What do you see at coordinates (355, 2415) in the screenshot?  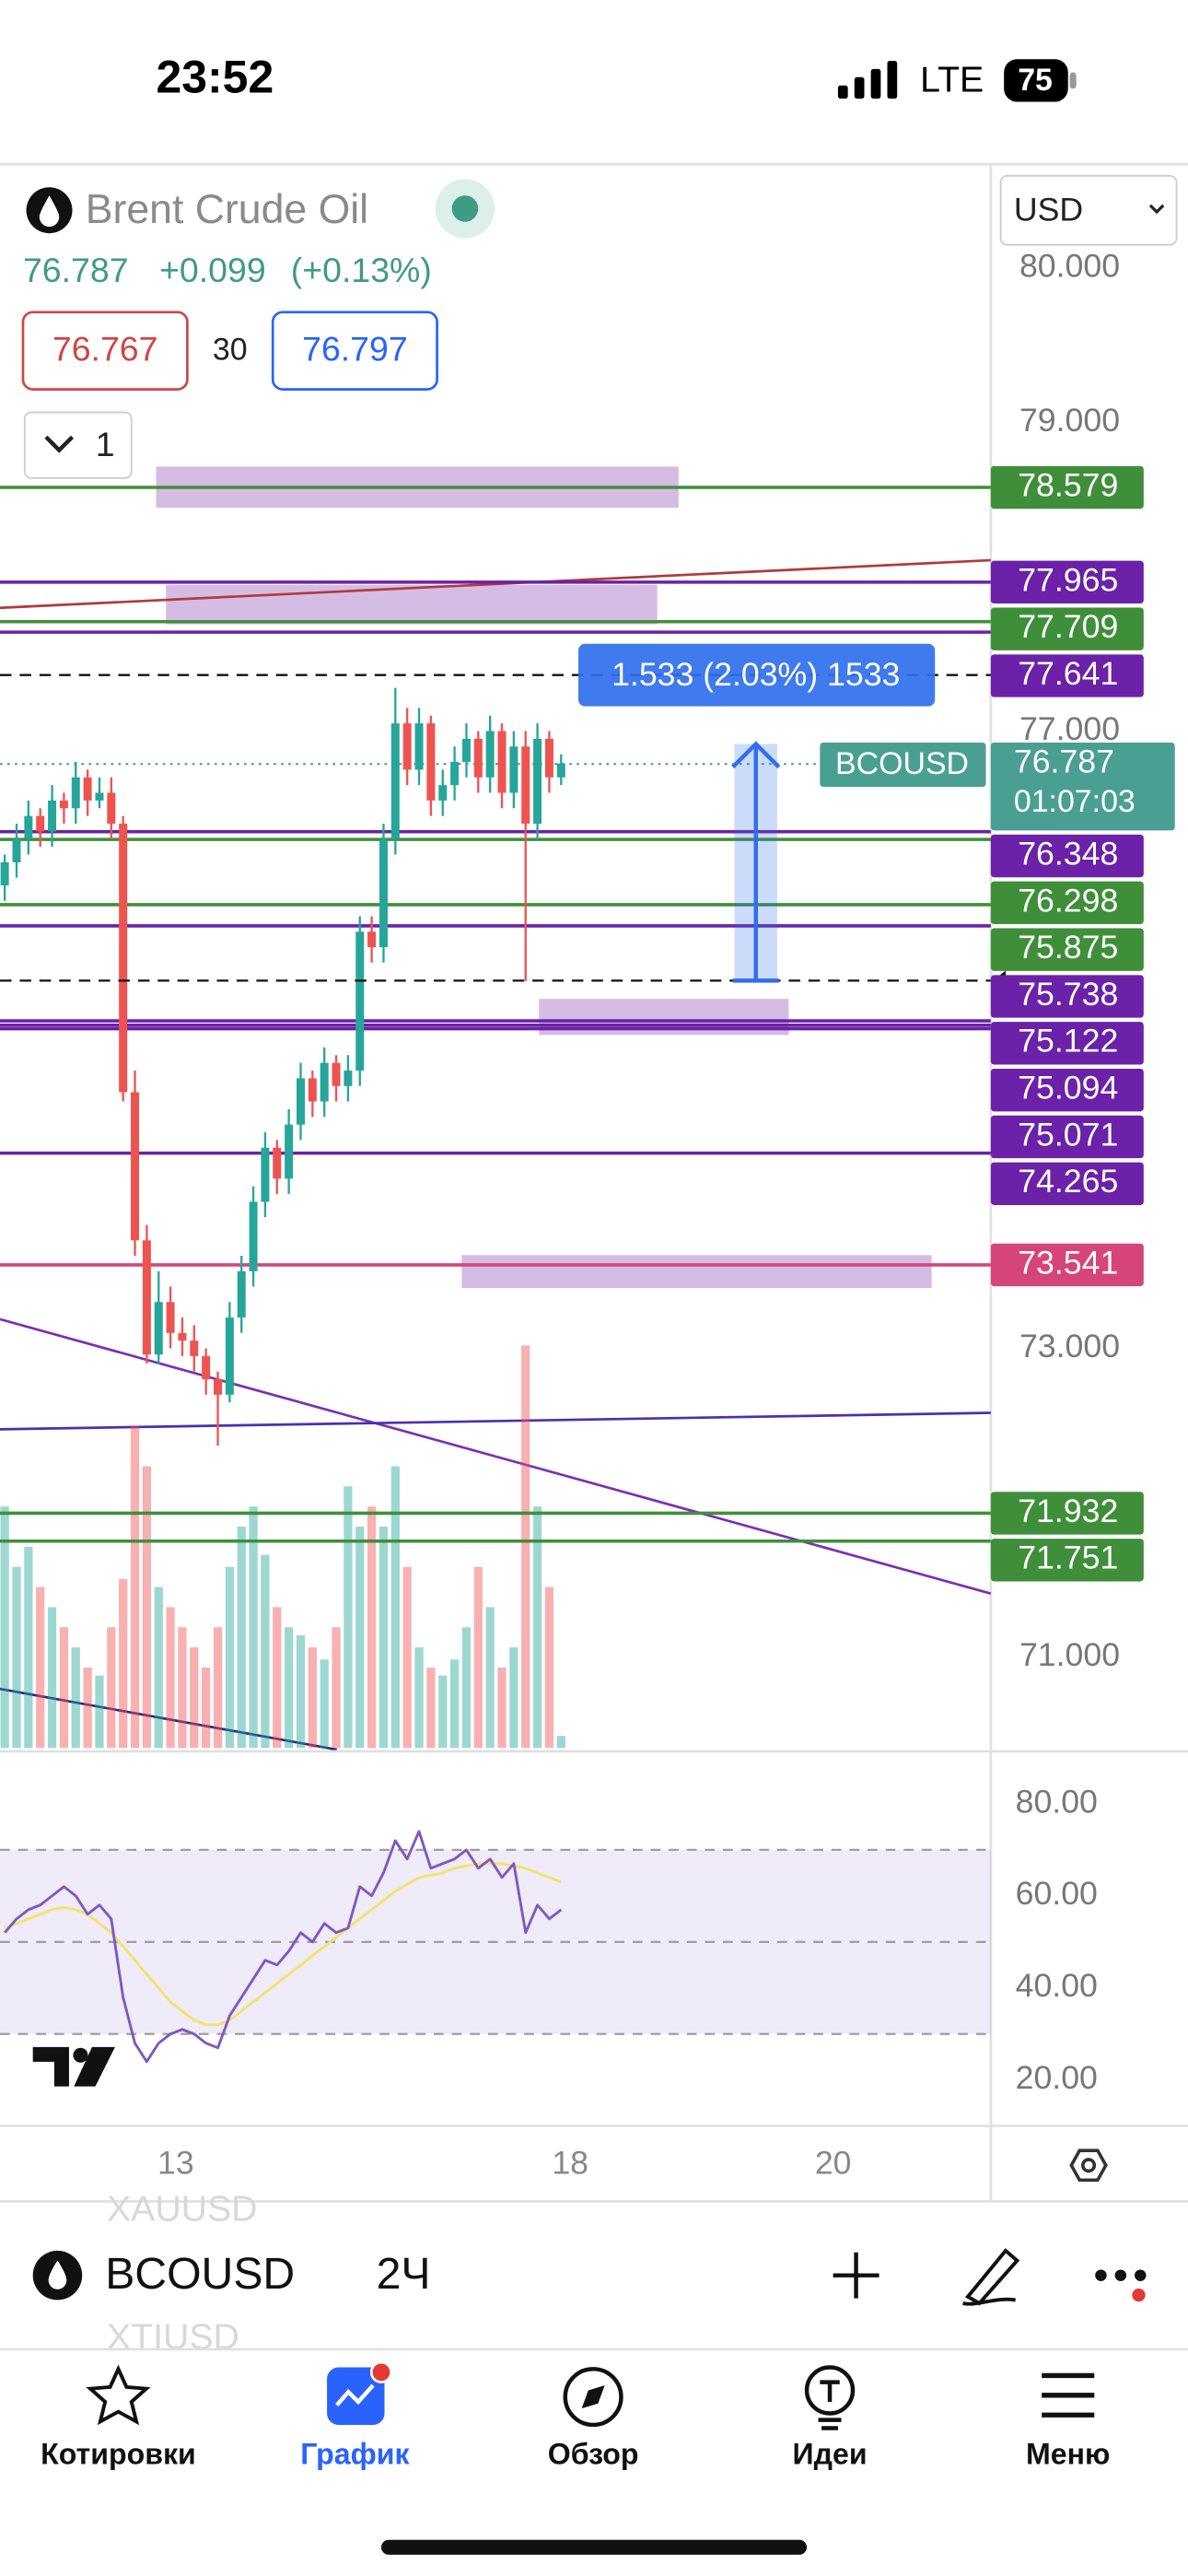 I see `tab: График` at bounding box center [355, 2415].